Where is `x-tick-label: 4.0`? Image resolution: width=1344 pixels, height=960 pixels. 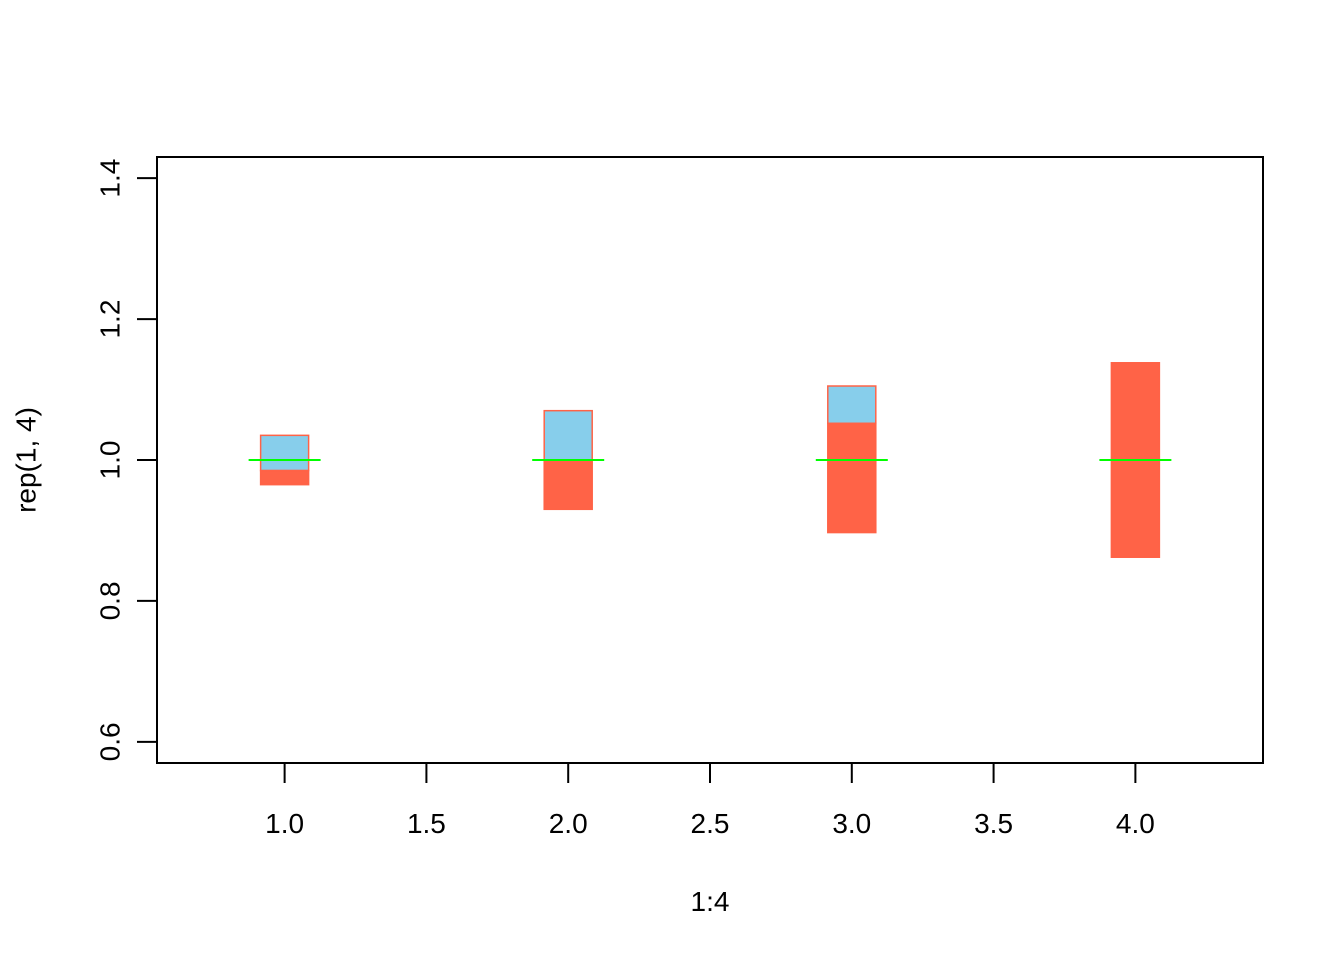
x-tick-label: 4.0 is located at coordinates (1135, 823).